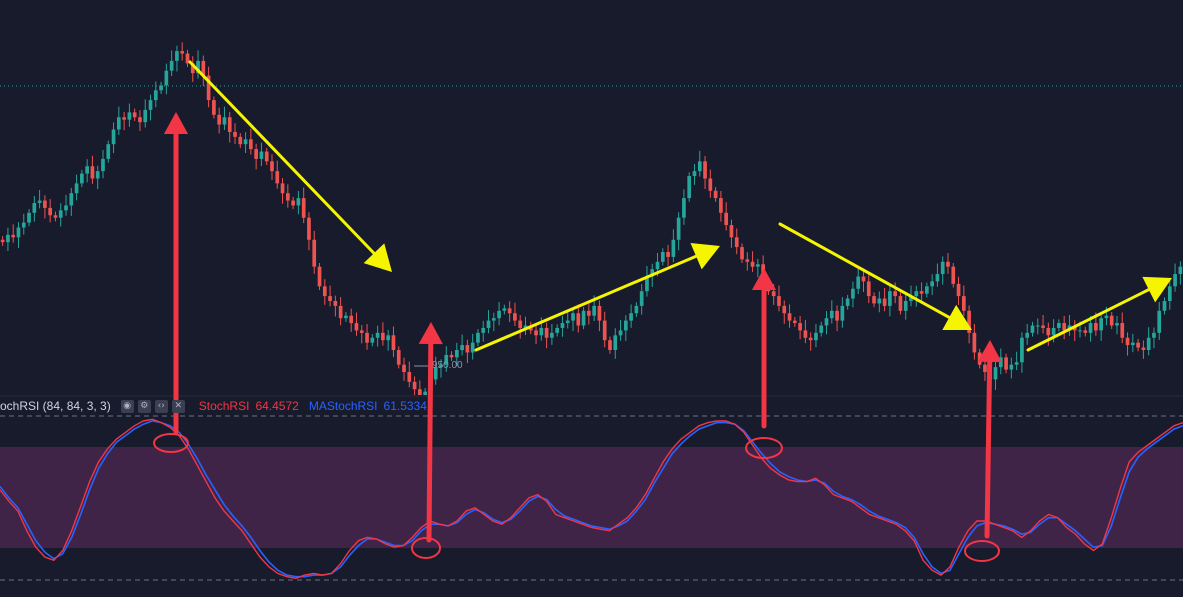  Describe the element at coordinates (55, 406) in the screenshot. I see `indicator-name: ochRSI (84, 84, 3, 3)` at that location.